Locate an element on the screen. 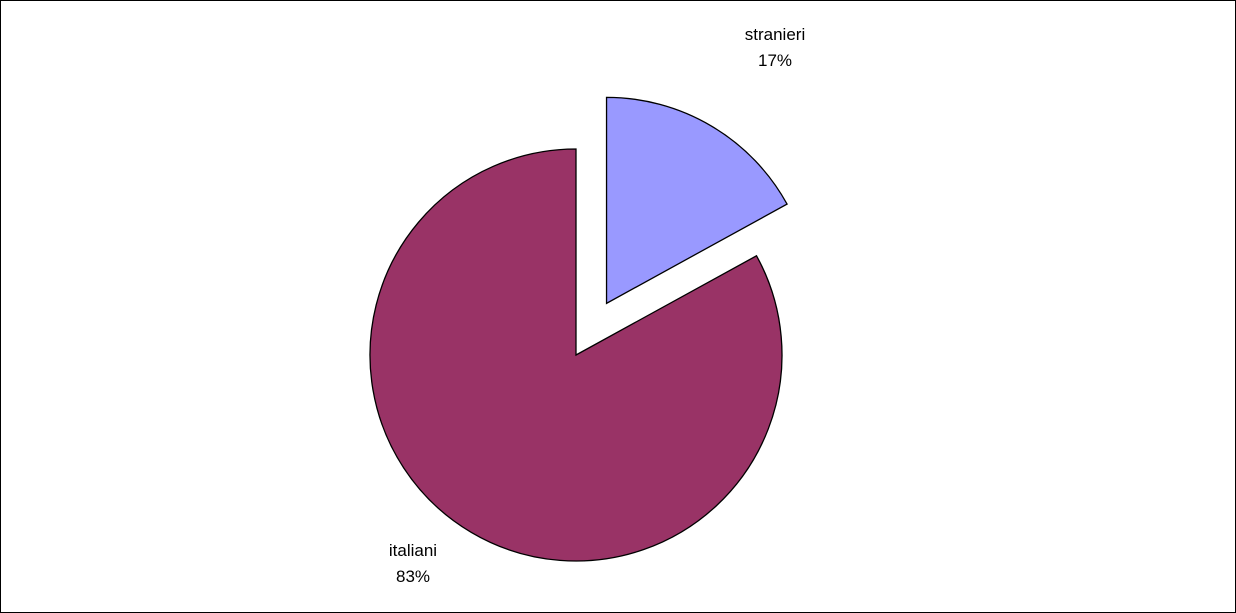 The width and height of the screenshot is (1236, 613). slice-label-italiani: italiani 83% is located at coordinates (413, 563).